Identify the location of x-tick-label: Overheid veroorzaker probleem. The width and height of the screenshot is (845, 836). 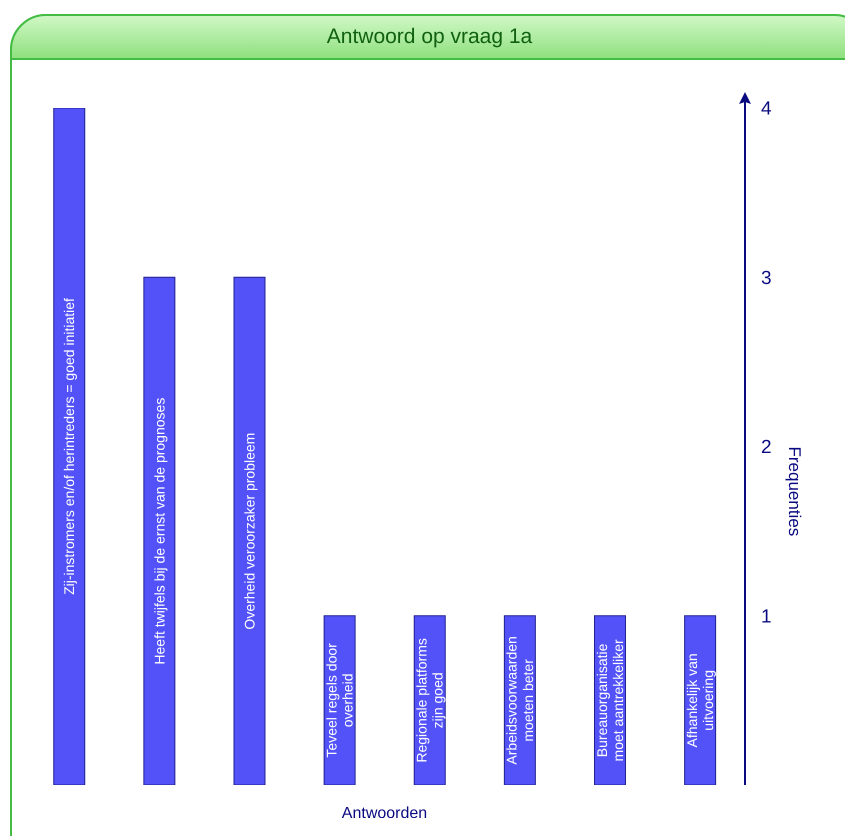
(249, 531).